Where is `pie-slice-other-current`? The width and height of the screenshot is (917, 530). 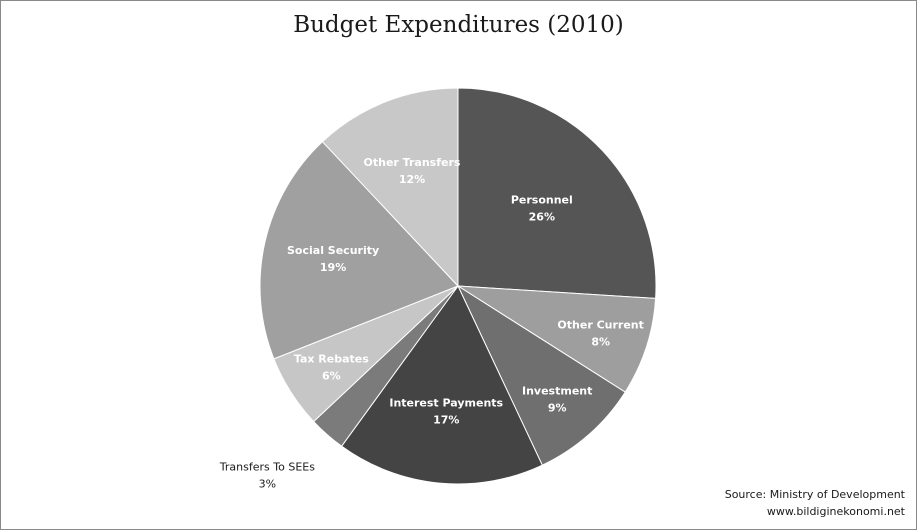
pie-slice-other-current is located at coordinates (557, 339).